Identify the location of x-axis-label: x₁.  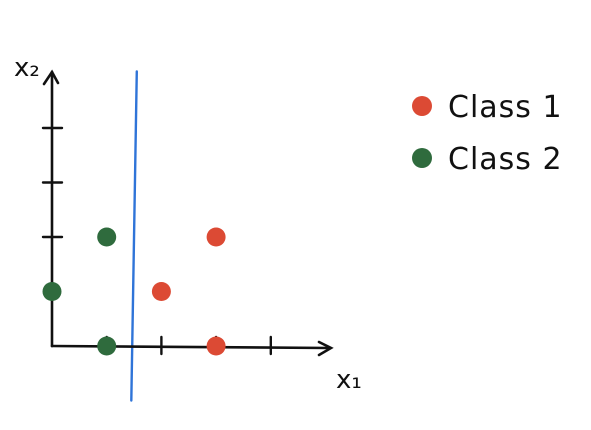
(349, 380).